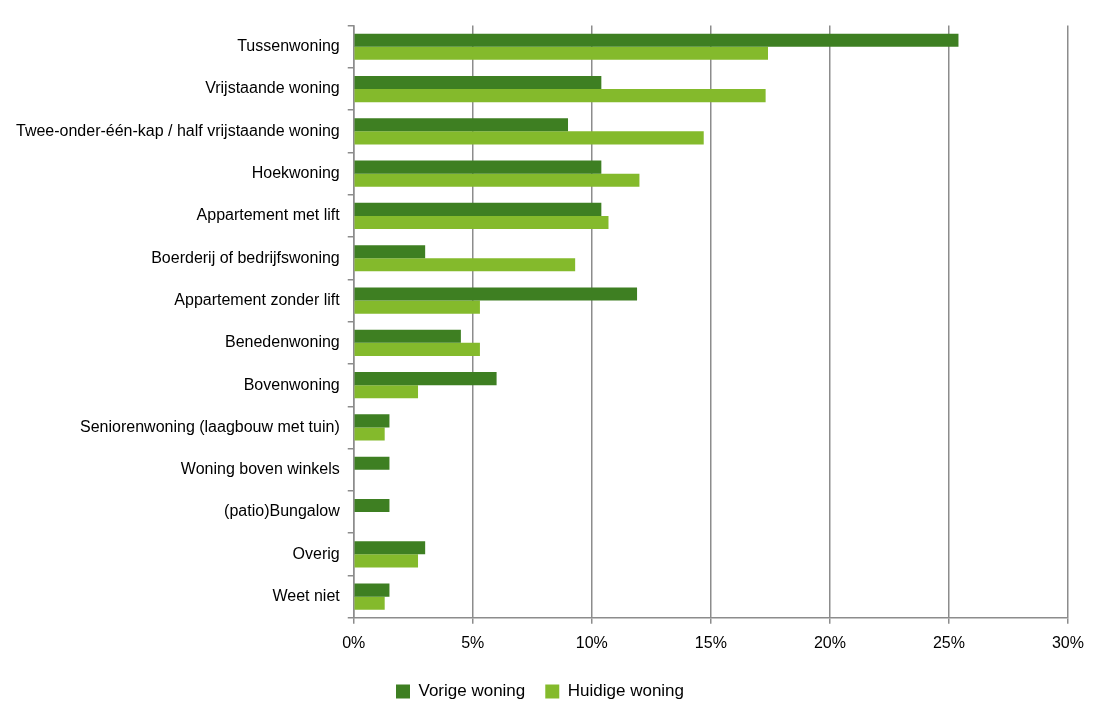  What do you see at coordinates (306, 596) in the screenshot?
I see `y-tick-label: Weet niet` at bounding box center [306, 596].